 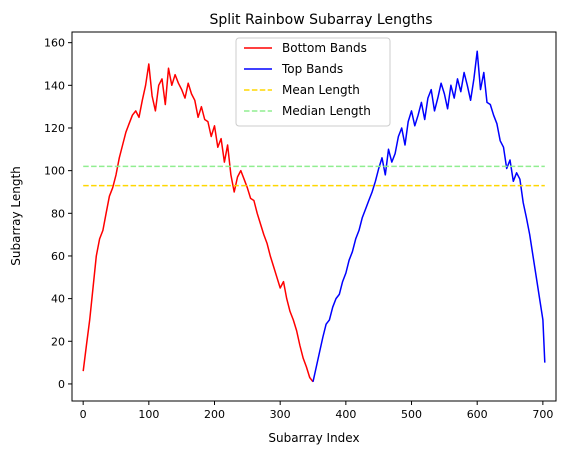 I want to click on y-tick-label: 140, so click(x=54, y=85).